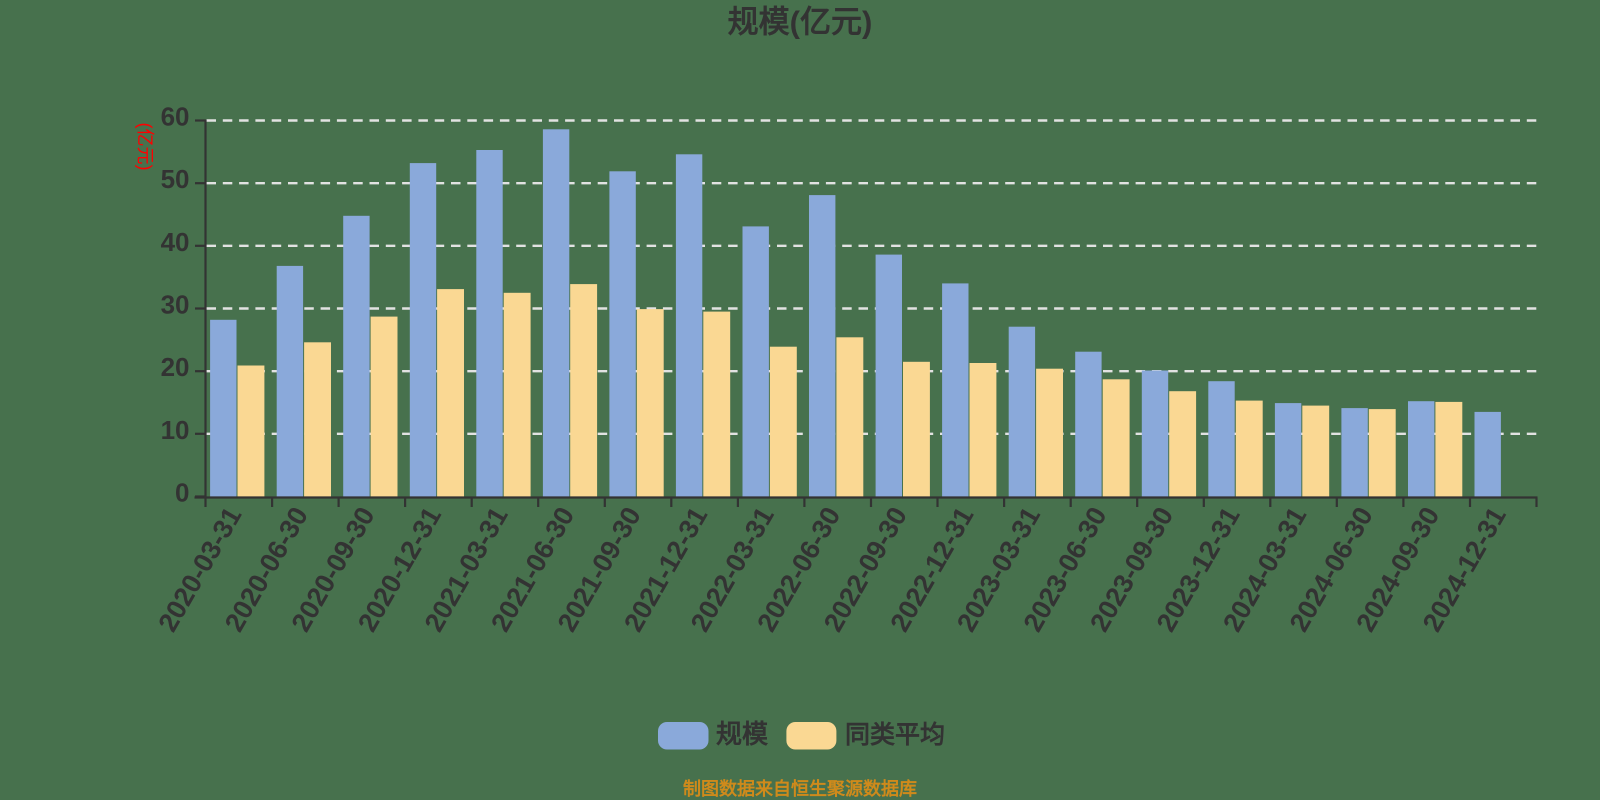 This screenshot has height=800, width=1600. Describe the element at coordinates (800, 788) in the screenshot. I see `svg-text: 制图数据来自恒生聚源数据库` at that location.